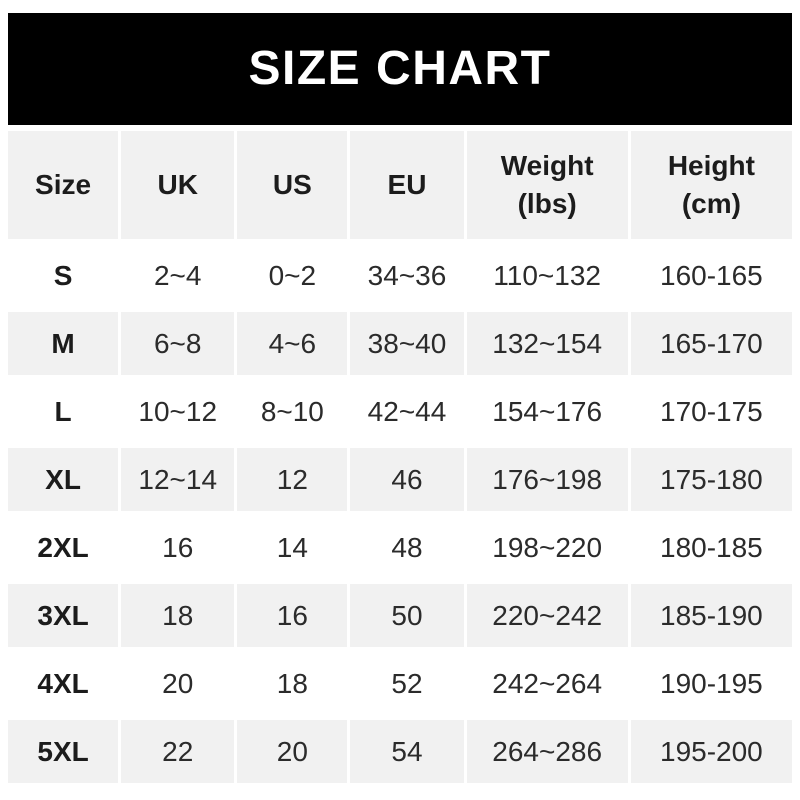 The image size is (800, 800). I want to click on cell-eu: 46, so click(407, 479).